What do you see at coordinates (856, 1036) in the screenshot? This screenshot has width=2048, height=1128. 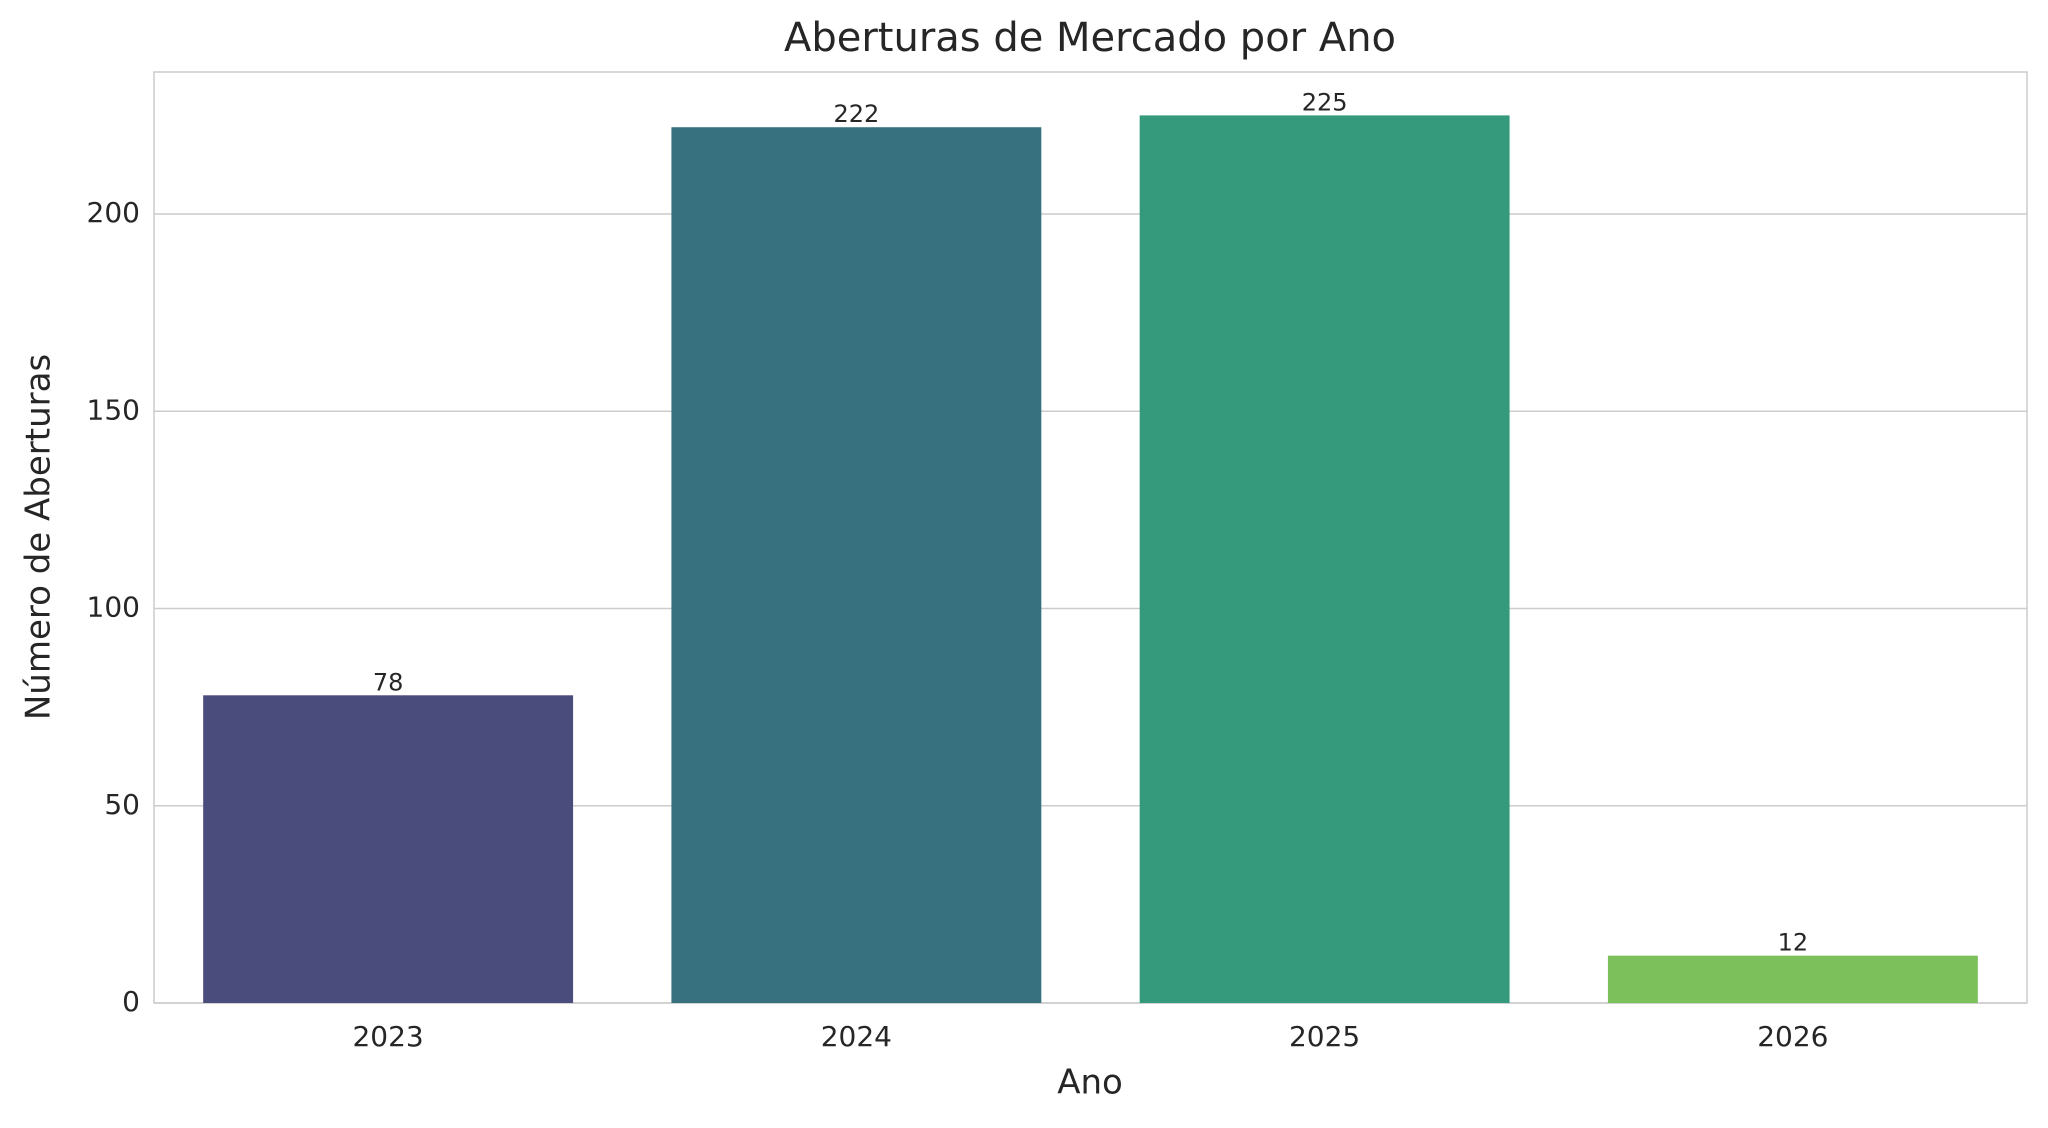 I see `x-tick-label: 2024` at bounding box center [856, 1036].